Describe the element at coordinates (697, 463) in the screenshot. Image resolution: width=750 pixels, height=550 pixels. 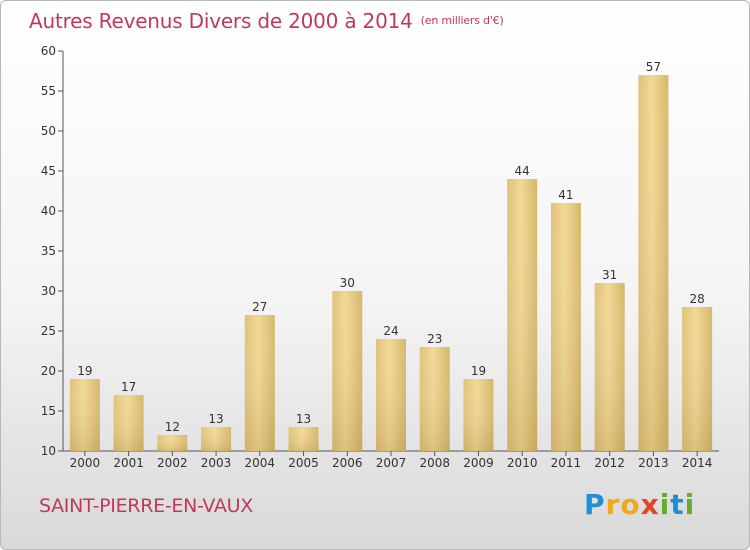
I see `x-tick-label: 2014` at that location.